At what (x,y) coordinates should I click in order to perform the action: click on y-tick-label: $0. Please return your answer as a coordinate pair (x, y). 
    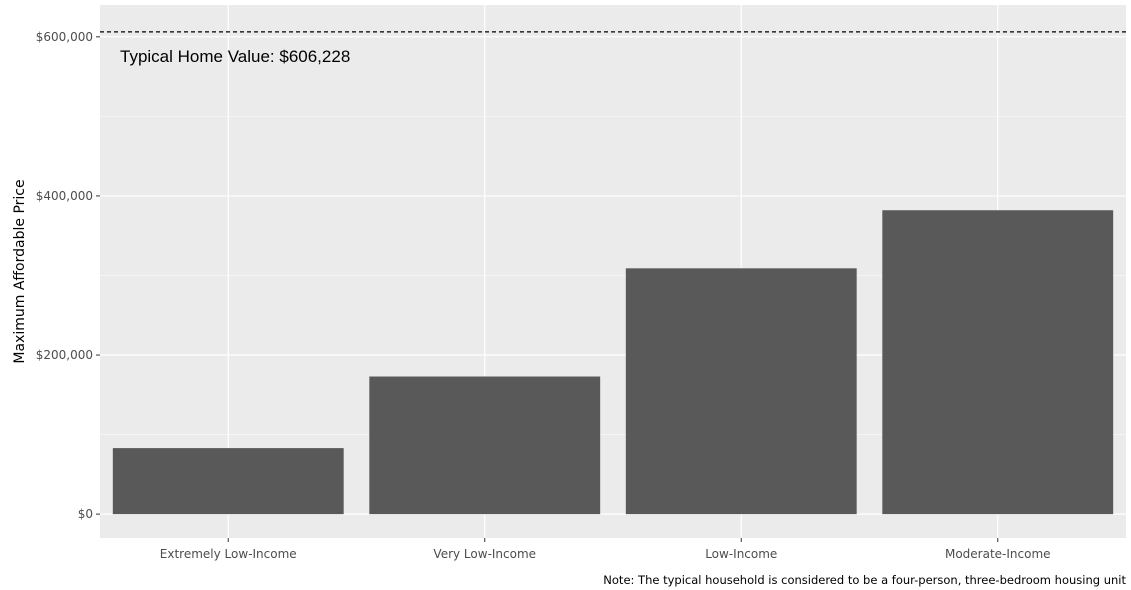
    Looking at the image, I should click on (85, 514).